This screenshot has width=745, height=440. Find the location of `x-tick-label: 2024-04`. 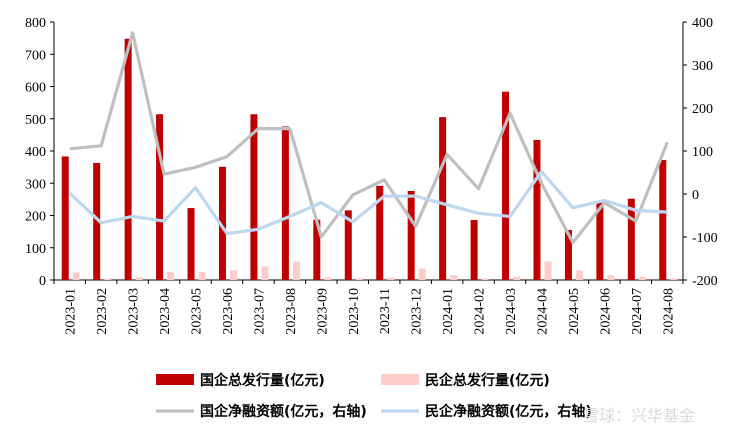

x-tick-label: 2024-04 is located at coordinates (542, 311).